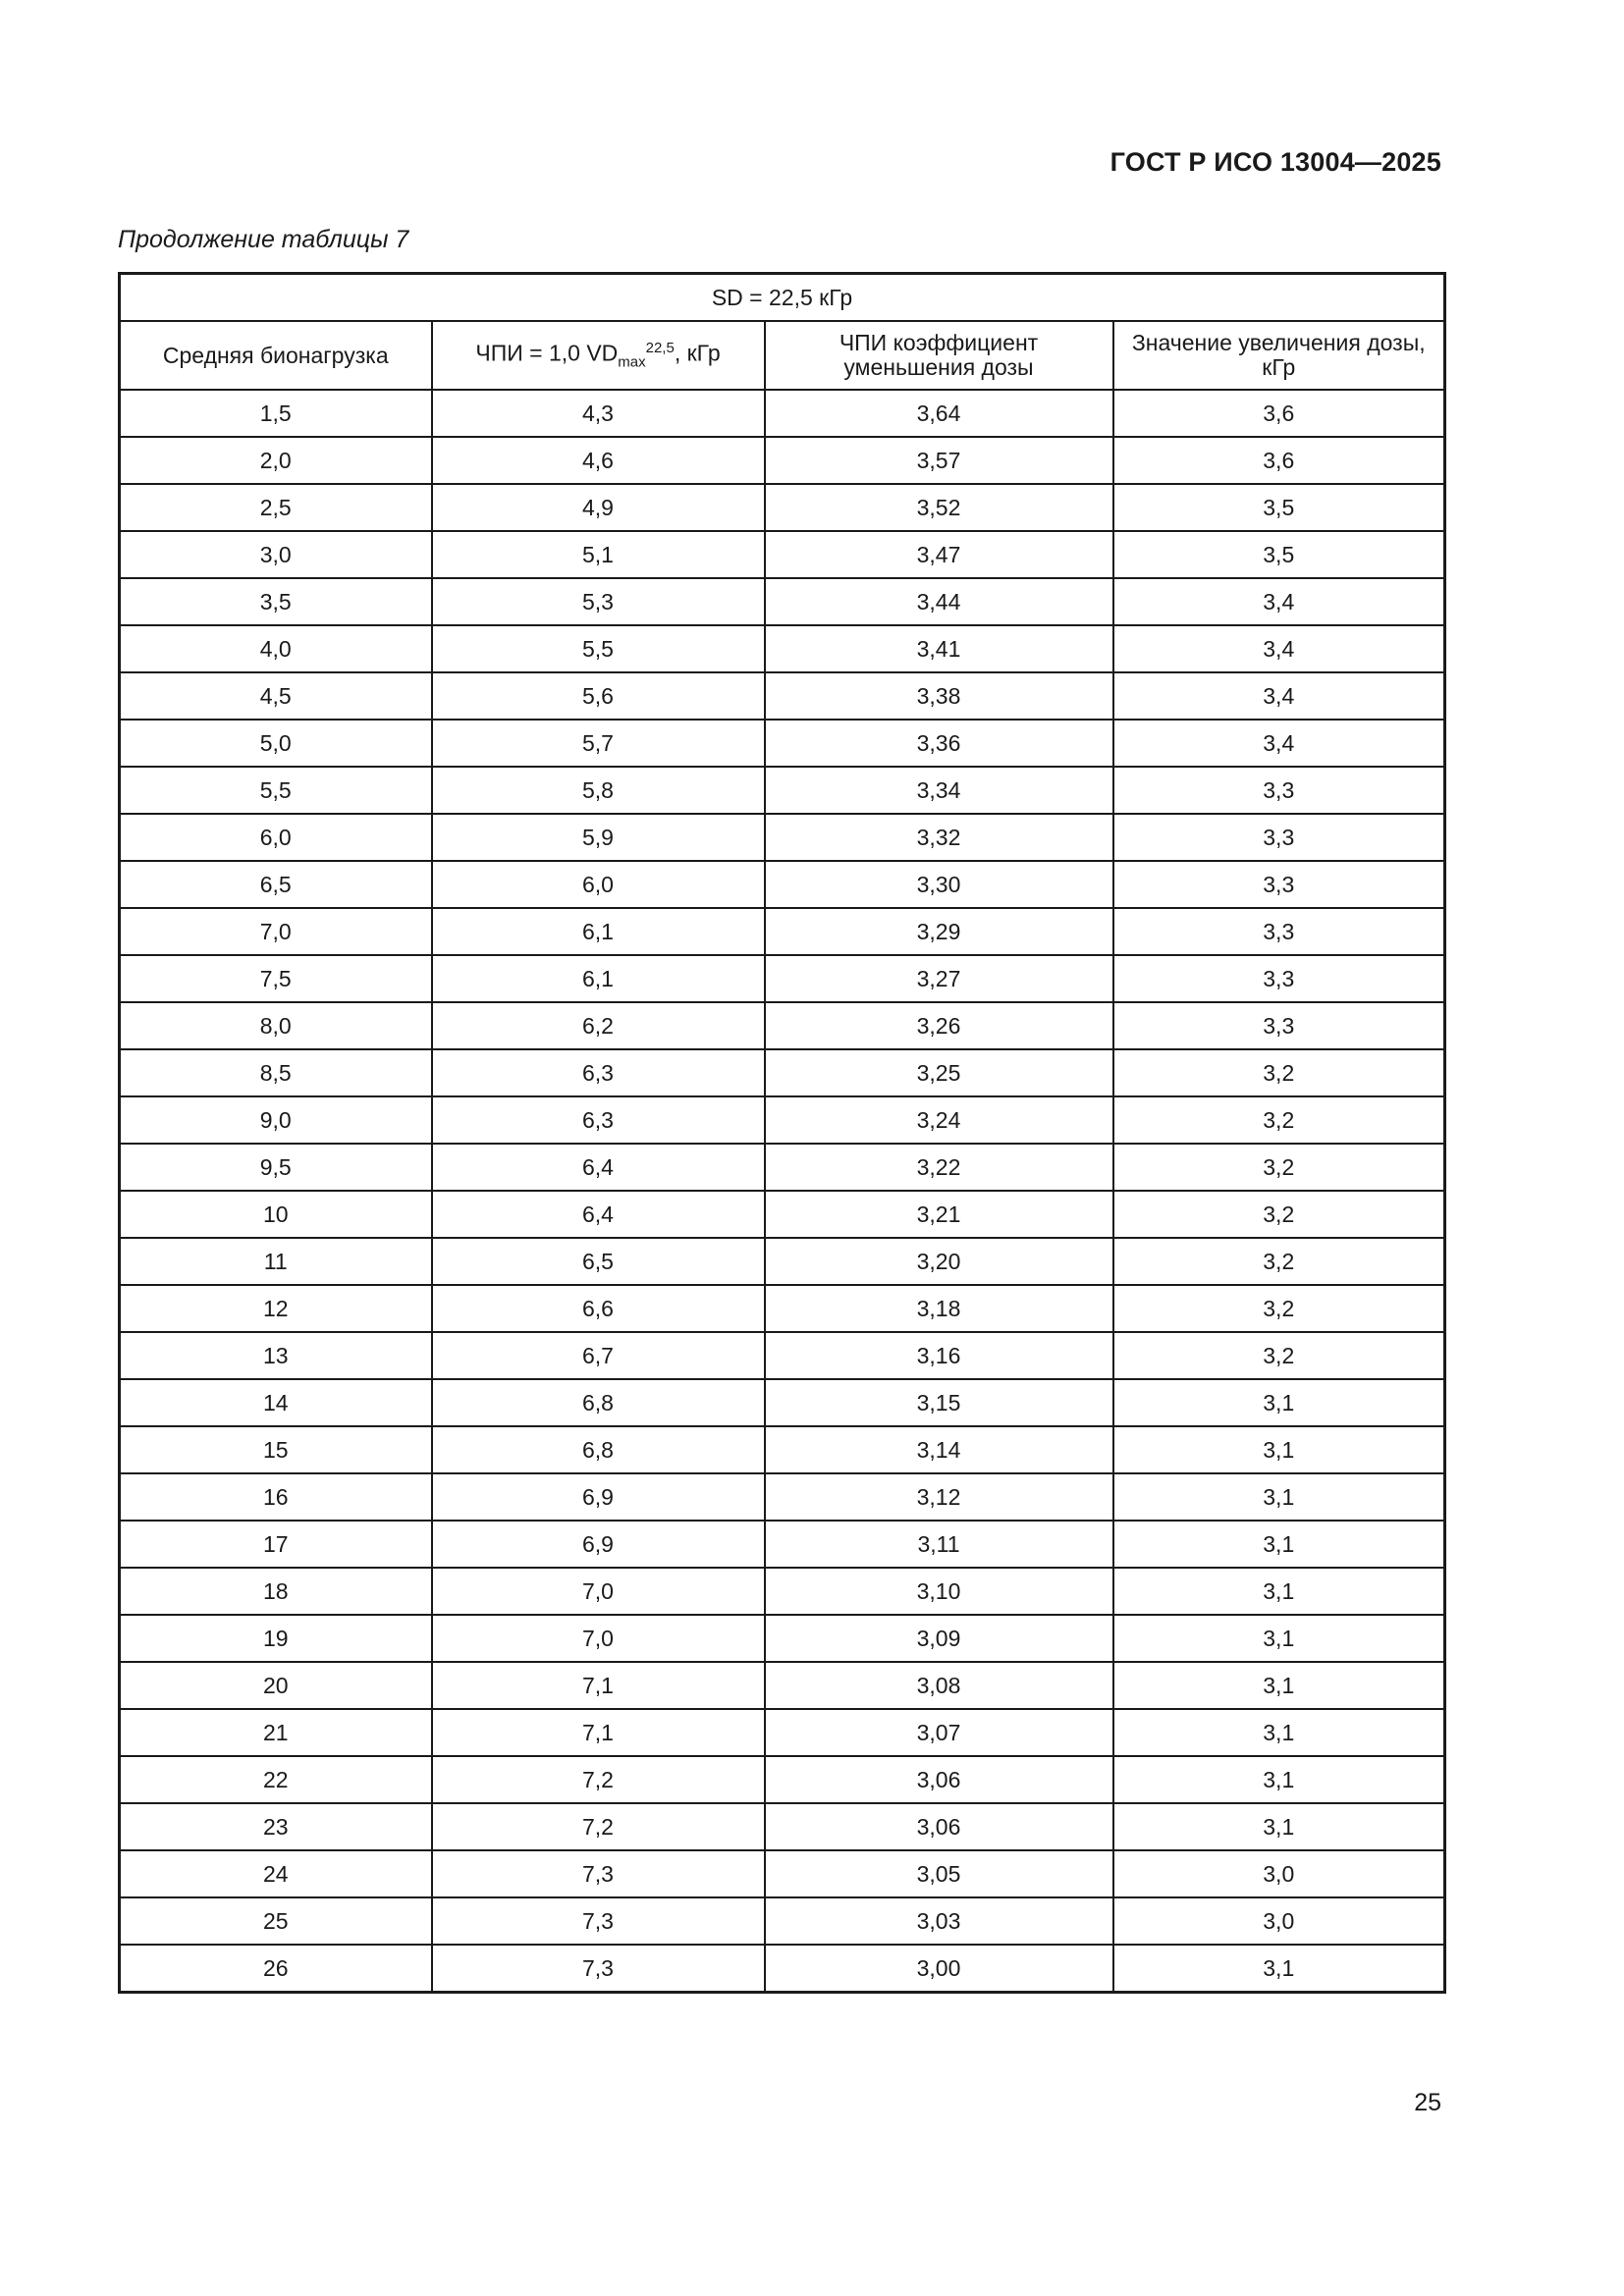 The image size is (1624, 2296). What do you see at coordinates (598, 1497) in the screenshot?
I see `cell-vdmax: 6,9` at bounding box center [598, 1497].